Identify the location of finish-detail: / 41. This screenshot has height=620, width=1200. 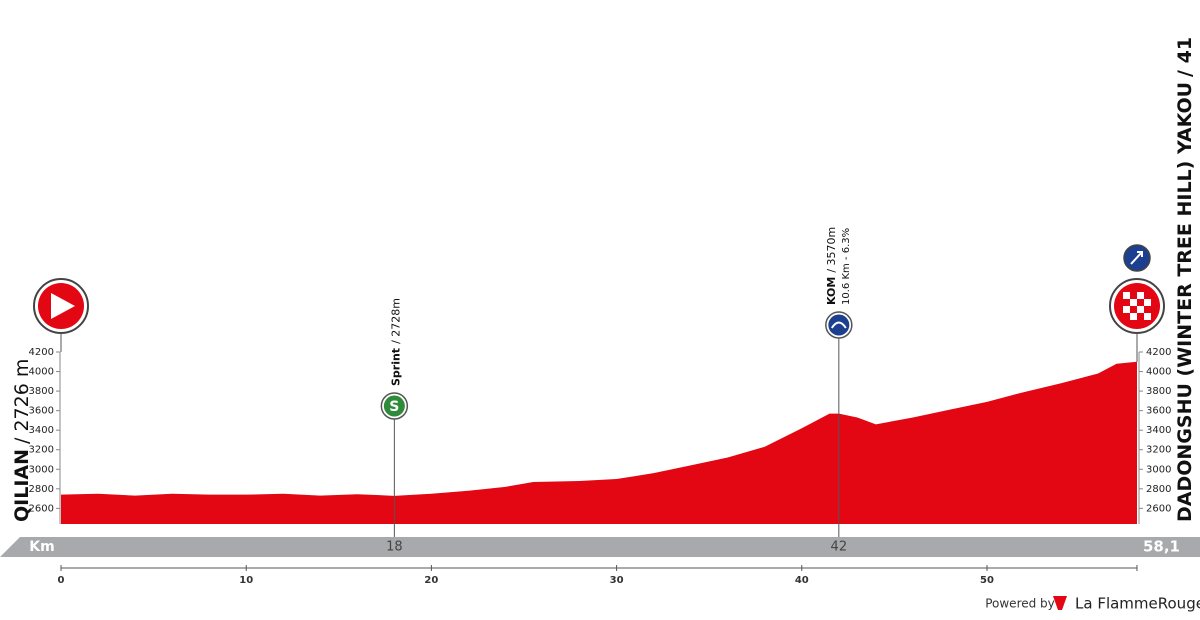
(1185, 57).